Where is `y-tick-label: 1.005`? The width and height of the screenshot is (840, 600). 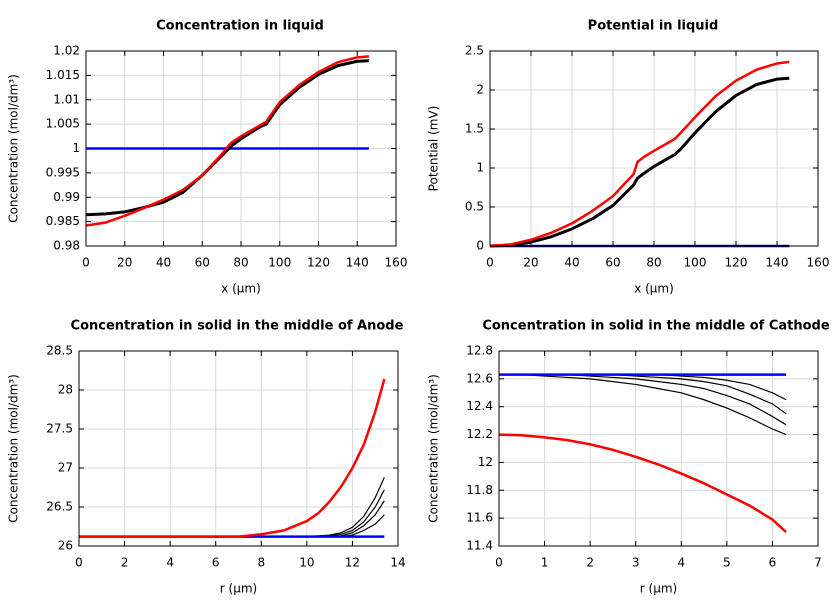
y-tick-label: 1.005 is located at coordinates (63, 124).